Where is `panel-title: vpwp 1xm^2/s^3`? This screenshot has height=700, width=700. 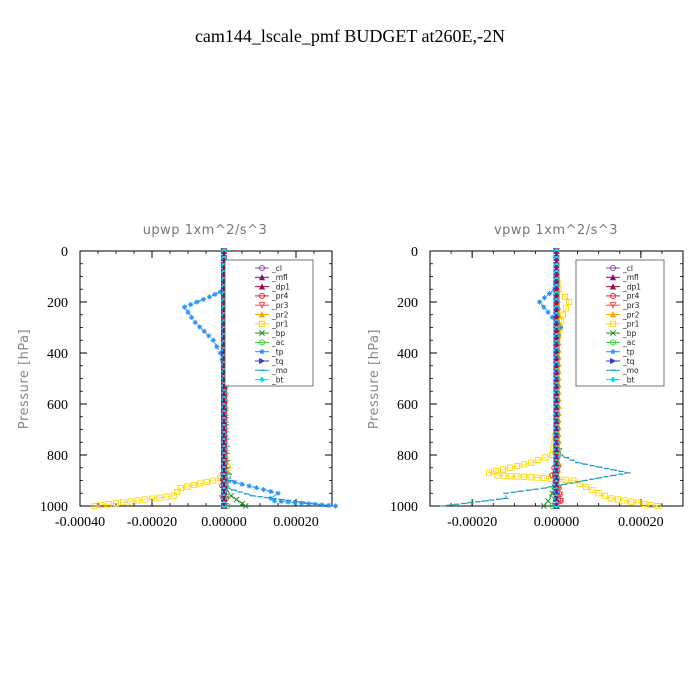 panel-title: vpwp 1xm^2/s^3 is located at coordinates (556, 230).